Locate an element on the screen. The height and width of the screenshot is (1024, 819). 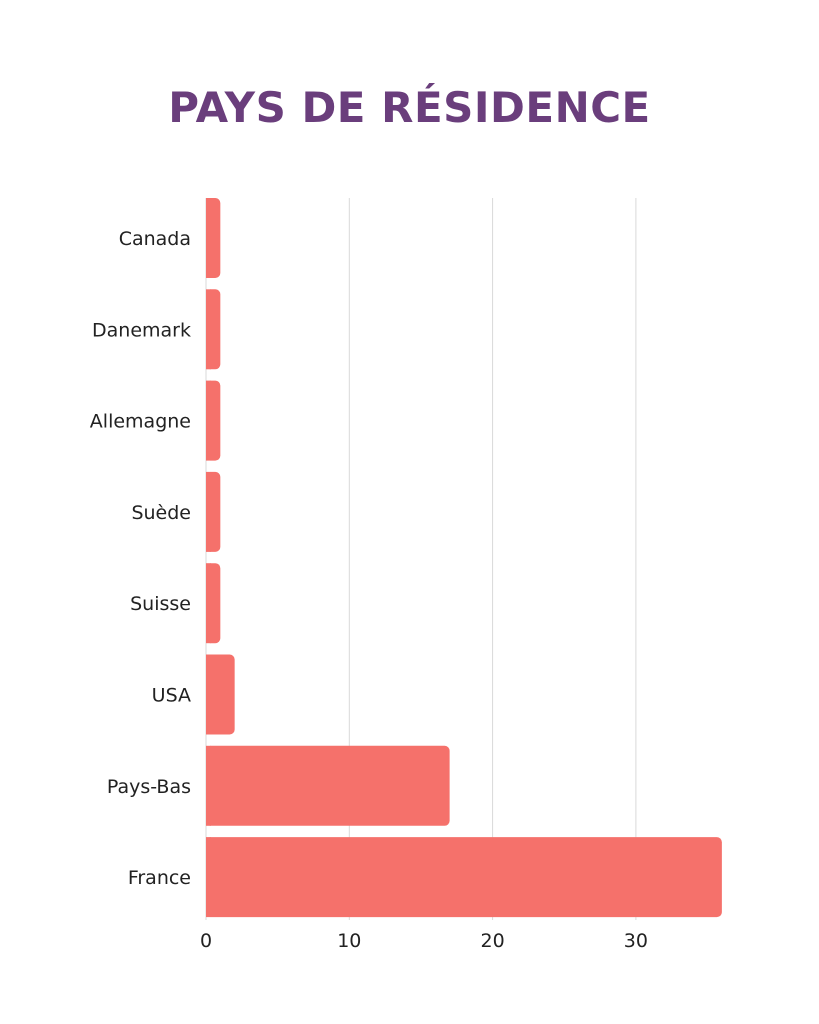
bar-france is located at coordinates (464, 877).